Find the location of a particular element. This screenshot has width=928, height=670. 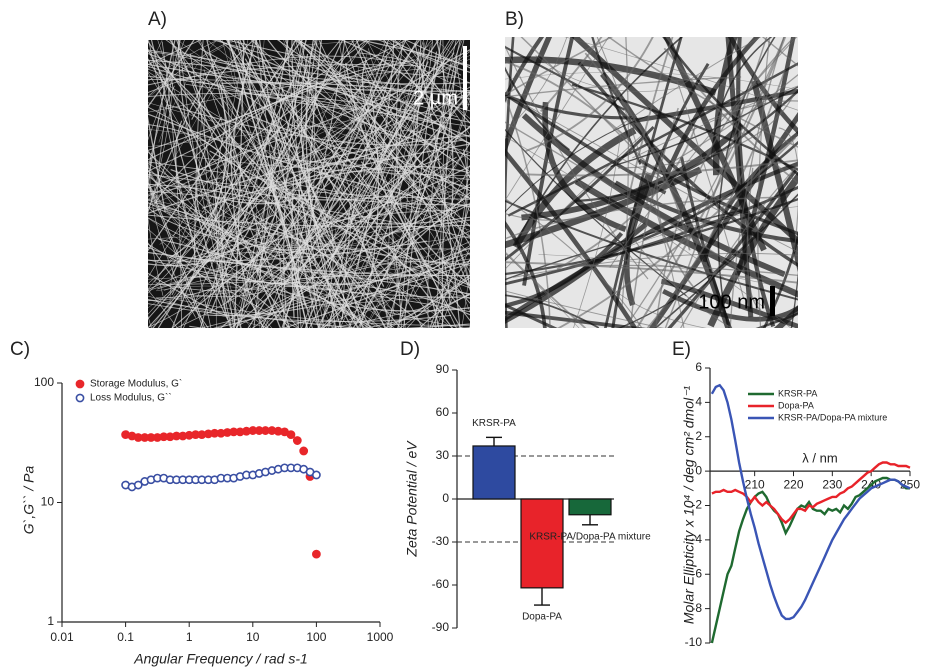

series-line is located at coordinates (810, 502).